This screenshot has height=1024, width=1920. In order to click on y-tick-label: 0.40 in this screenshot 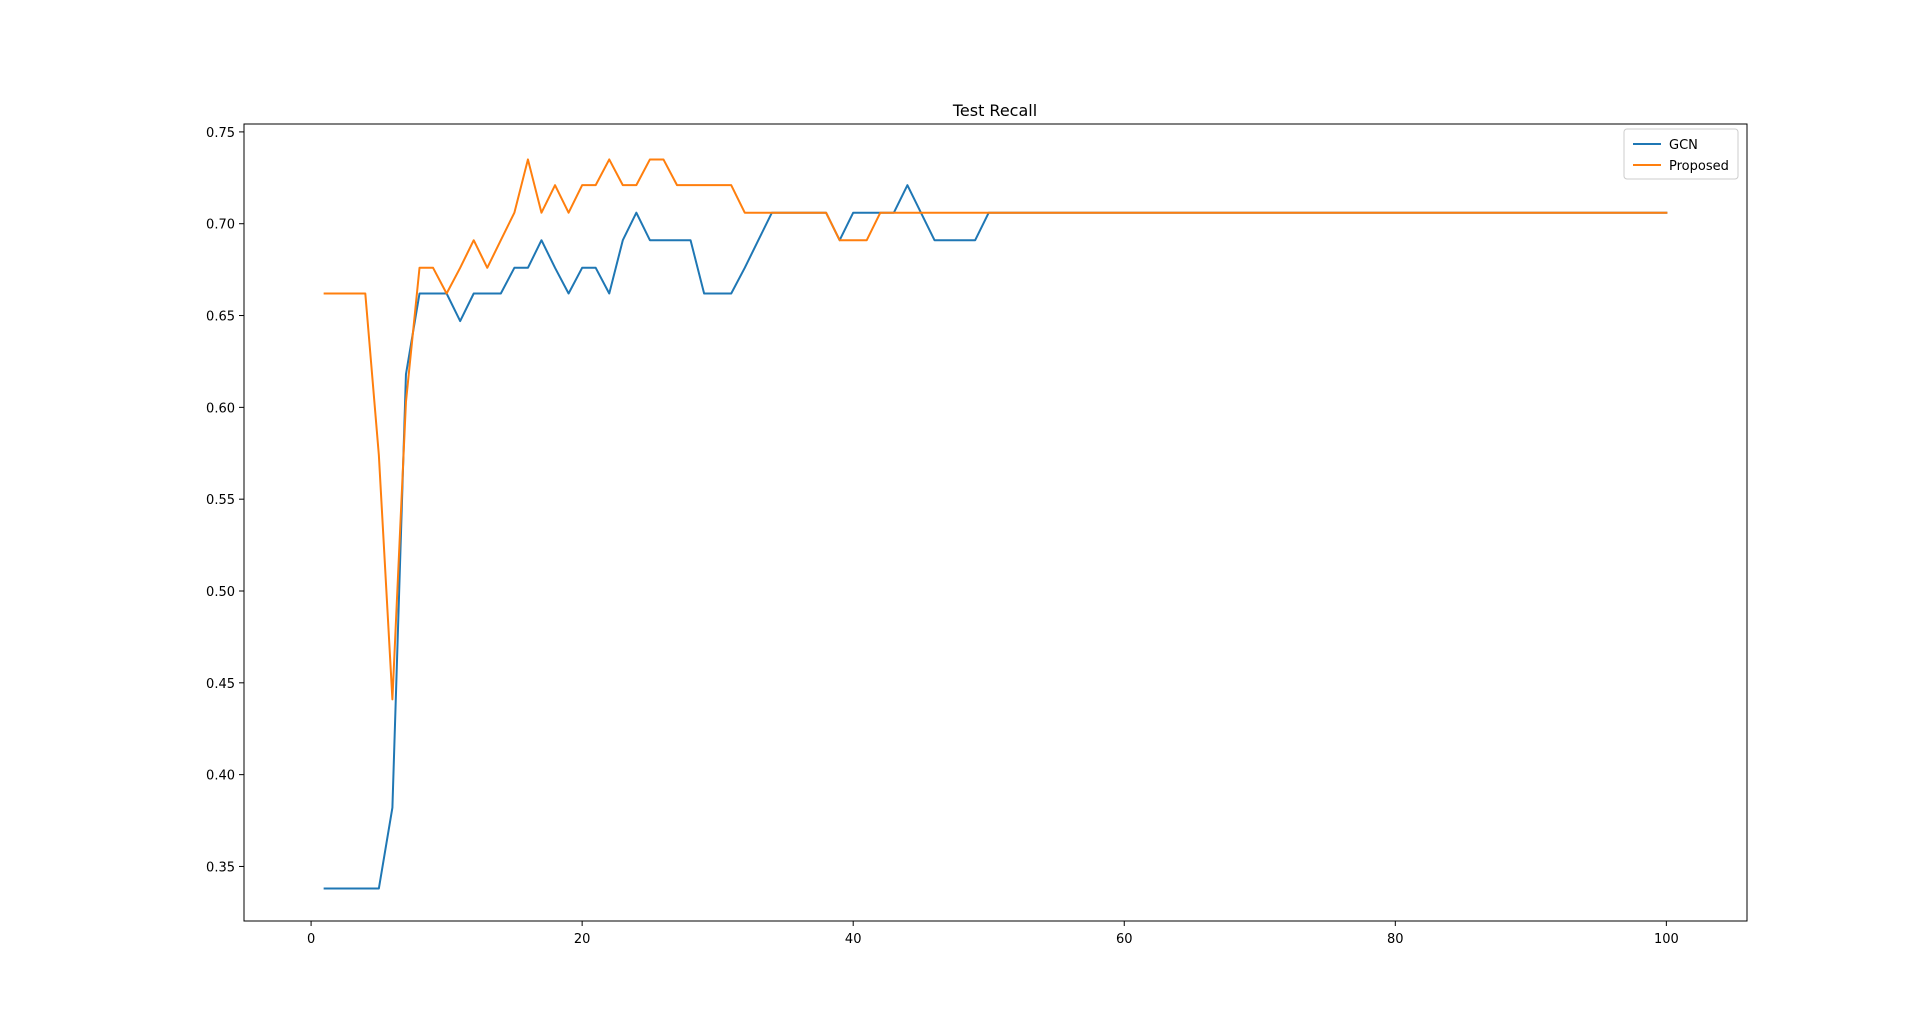, I will do `click(220, 776)`.